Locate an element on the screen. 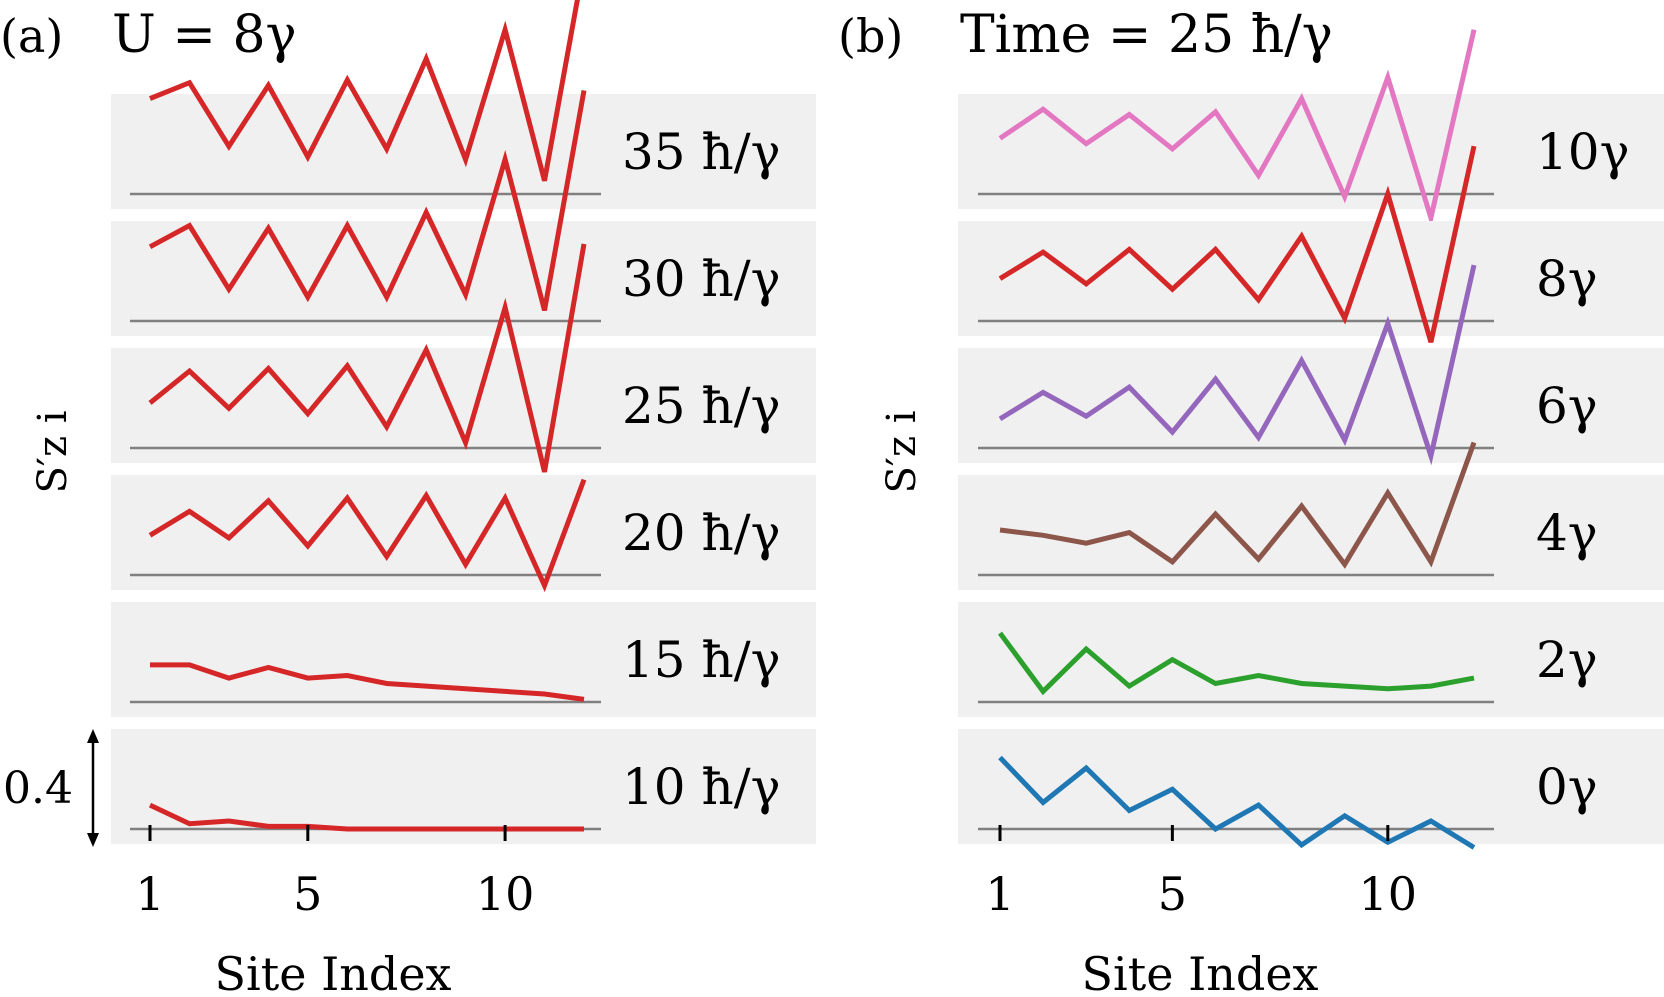 The width and height of the screenshot is (1664, 997). series-label: 20 ħ/γ is located at coordinates (701, 533).